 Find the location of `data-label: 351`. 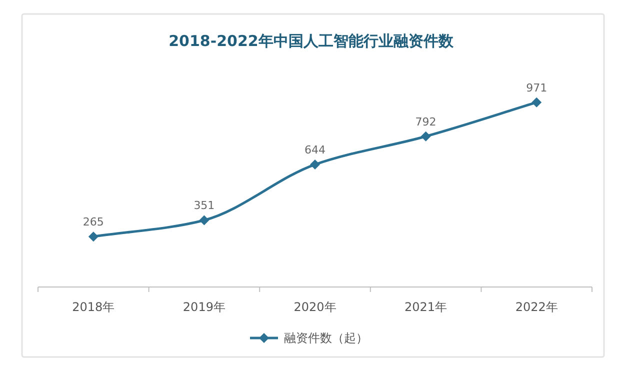

data-label: 351 is located at coordinates (204, 205).